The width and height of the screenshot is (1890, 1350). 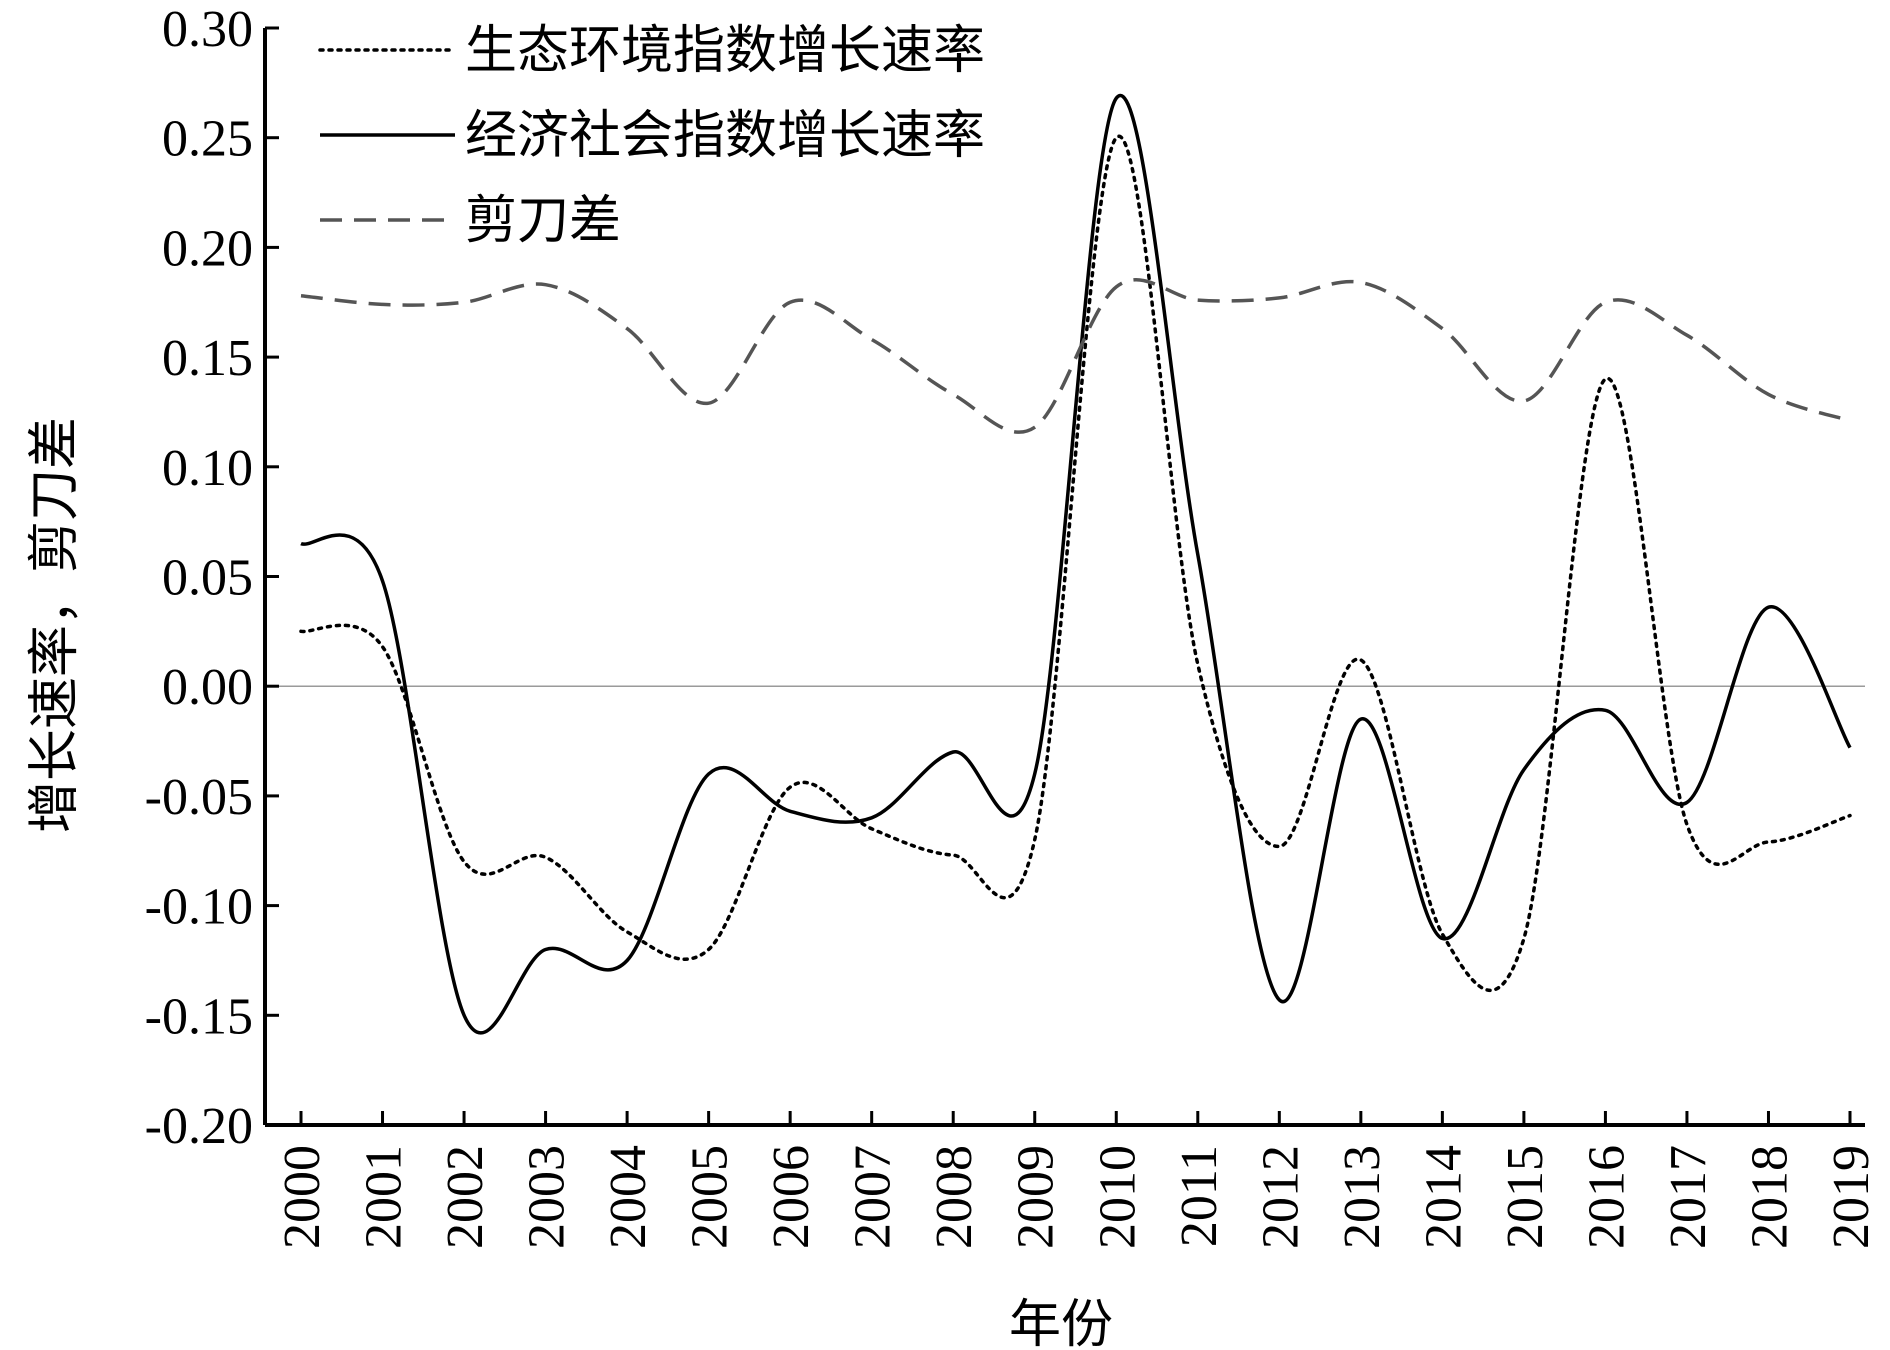 What do you see at coordinates (207, 248) in the screenshot?
I see `y-tick-label: 0.20` at bounding box center [207, 248].